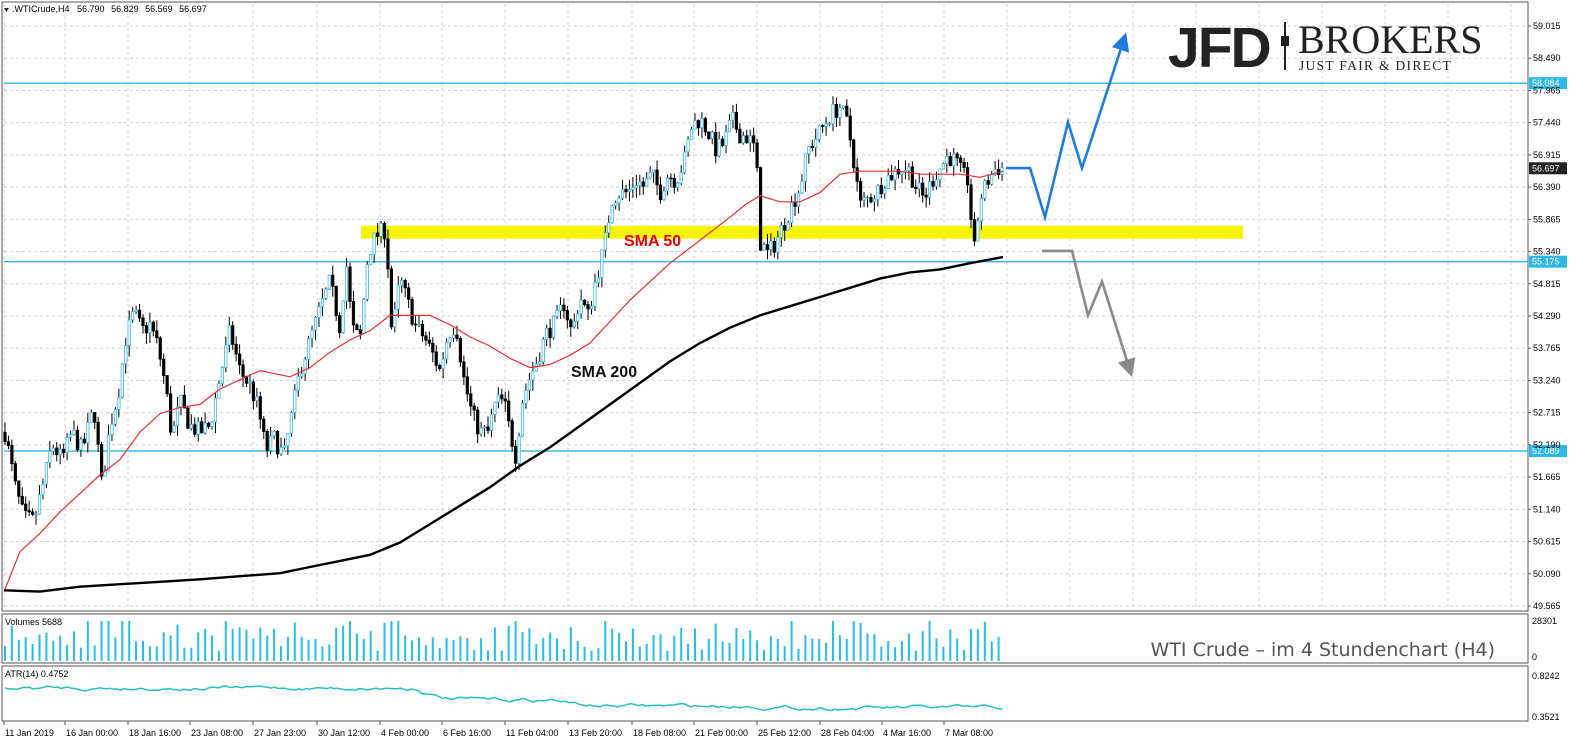 The height and width of the screenshot is (754, 1596). Describe the element at coordinates (1547, 90) in the screenshot. I see `price-tick-label: 57.965` at that location.